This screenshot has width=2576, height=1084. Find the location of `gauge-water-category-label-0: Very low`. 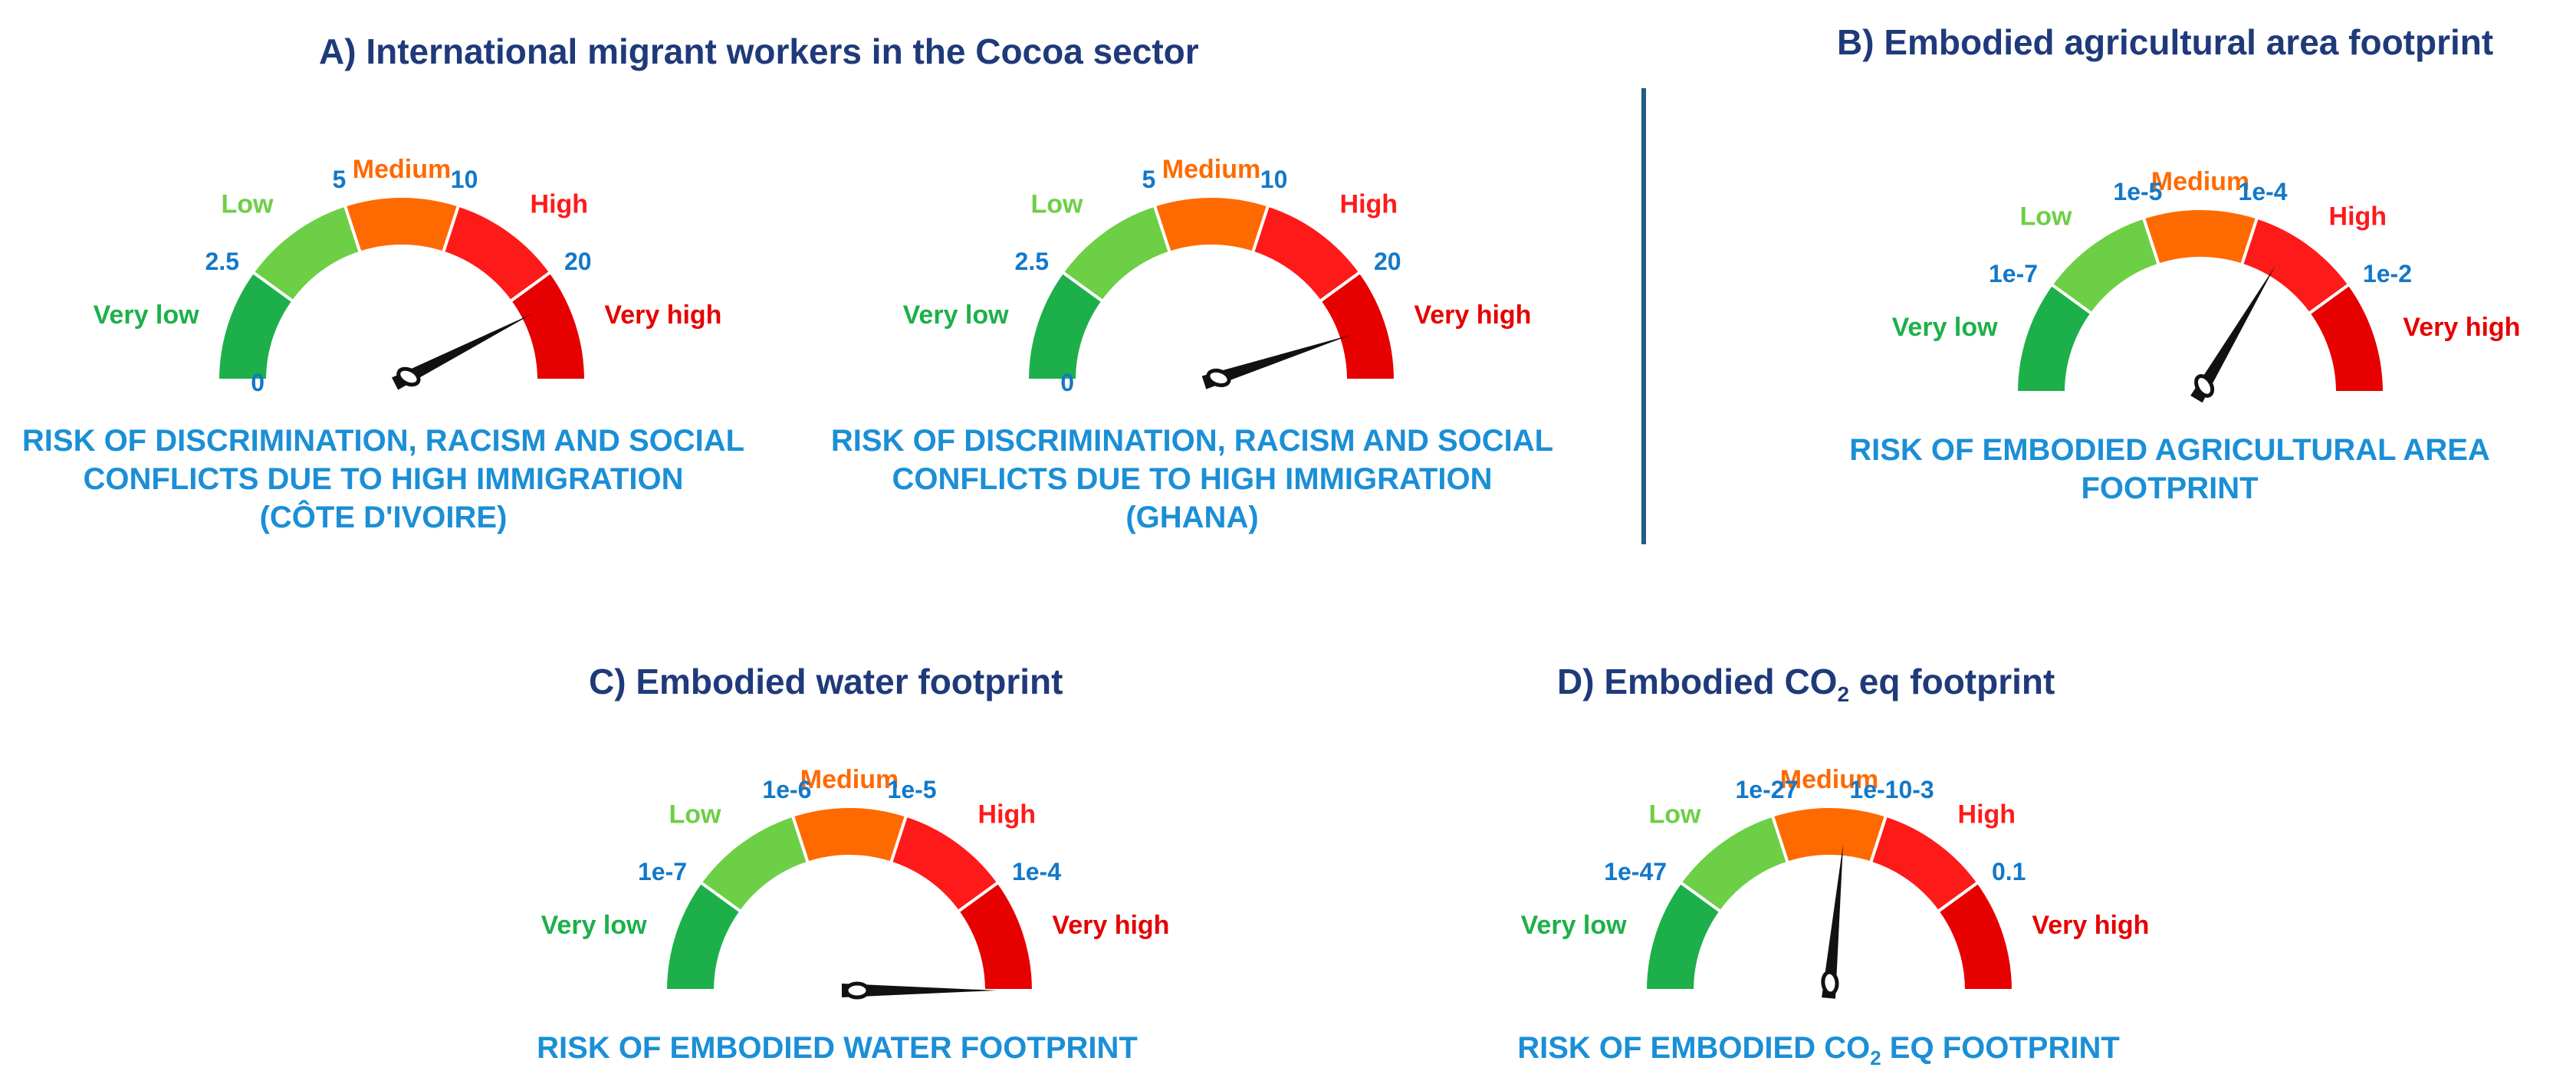

gauge-water-category-label-0: Very low is located at coordinates (594, 925).